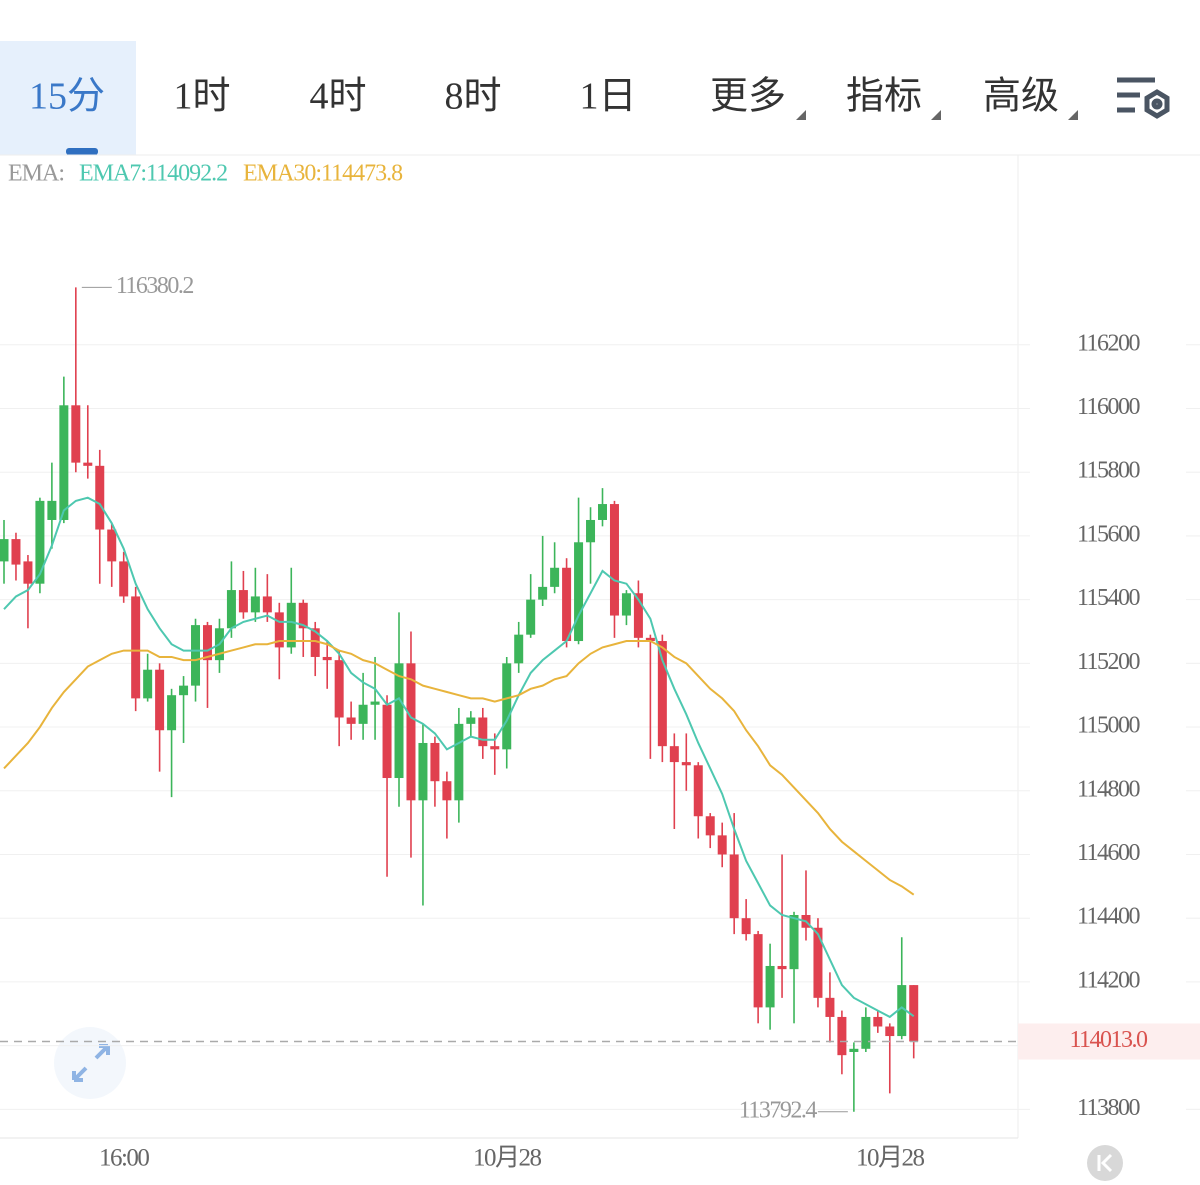 The width and height of the screenshot is (1200, 1185). What do you see at coordinates (748, 97) in the screenshot?
I see `tab: 更多` at bounding box center [748, 97].